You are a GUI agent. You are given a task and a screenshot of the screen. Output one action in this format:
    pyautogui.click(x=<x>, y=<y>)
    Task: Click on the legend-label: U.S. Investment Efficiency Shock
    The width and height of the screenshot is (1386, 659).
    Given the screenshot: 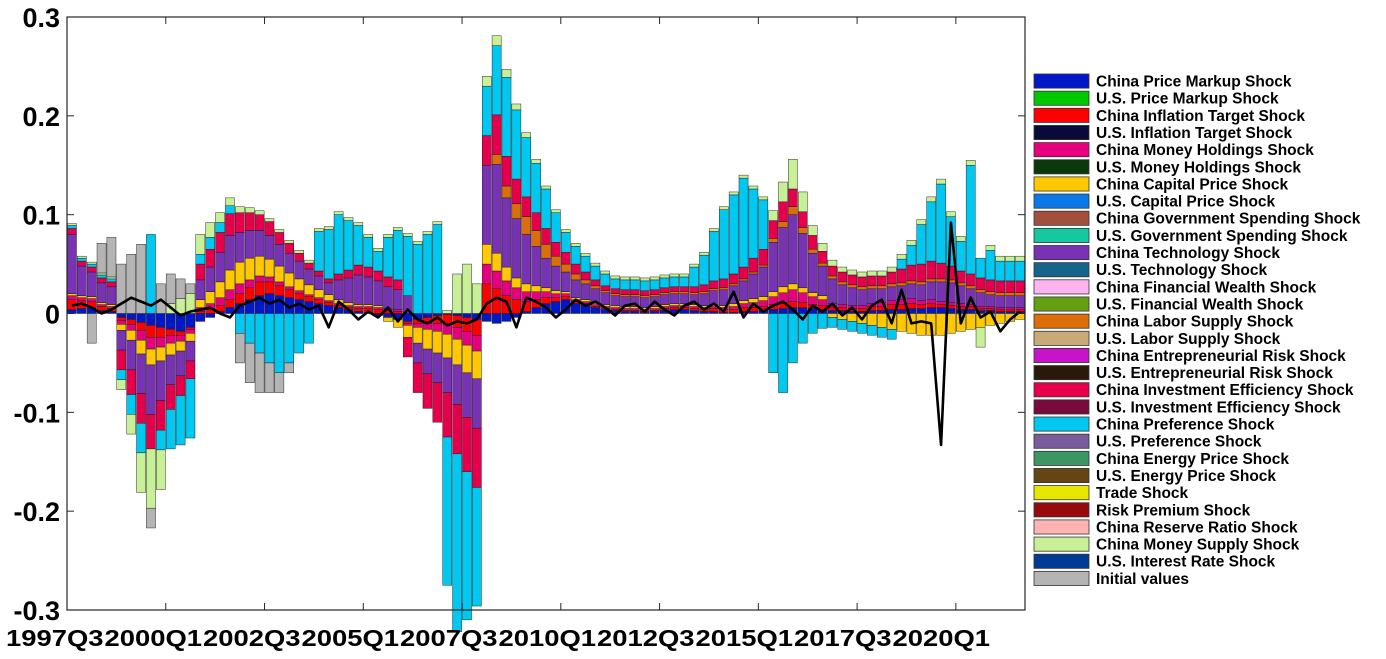 What is the action you would take?
    pyautogui.click(x=1218, y=407)
    